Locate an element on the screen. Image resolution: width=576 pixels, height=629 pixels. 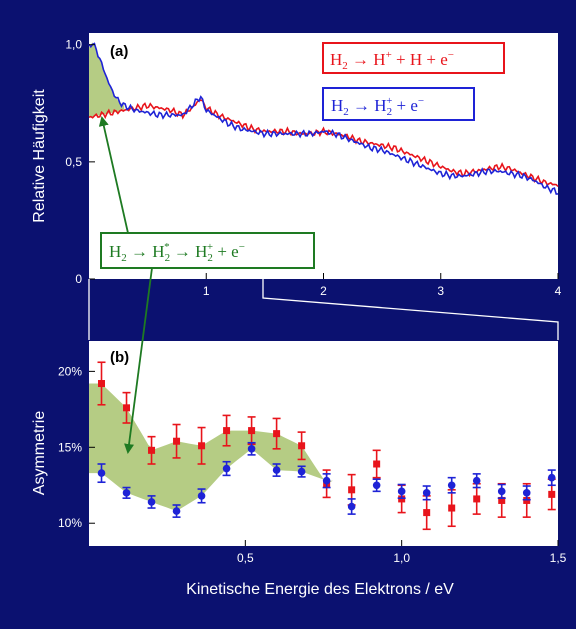
panel-b-shaded-area is located at coordinates (211, 447).